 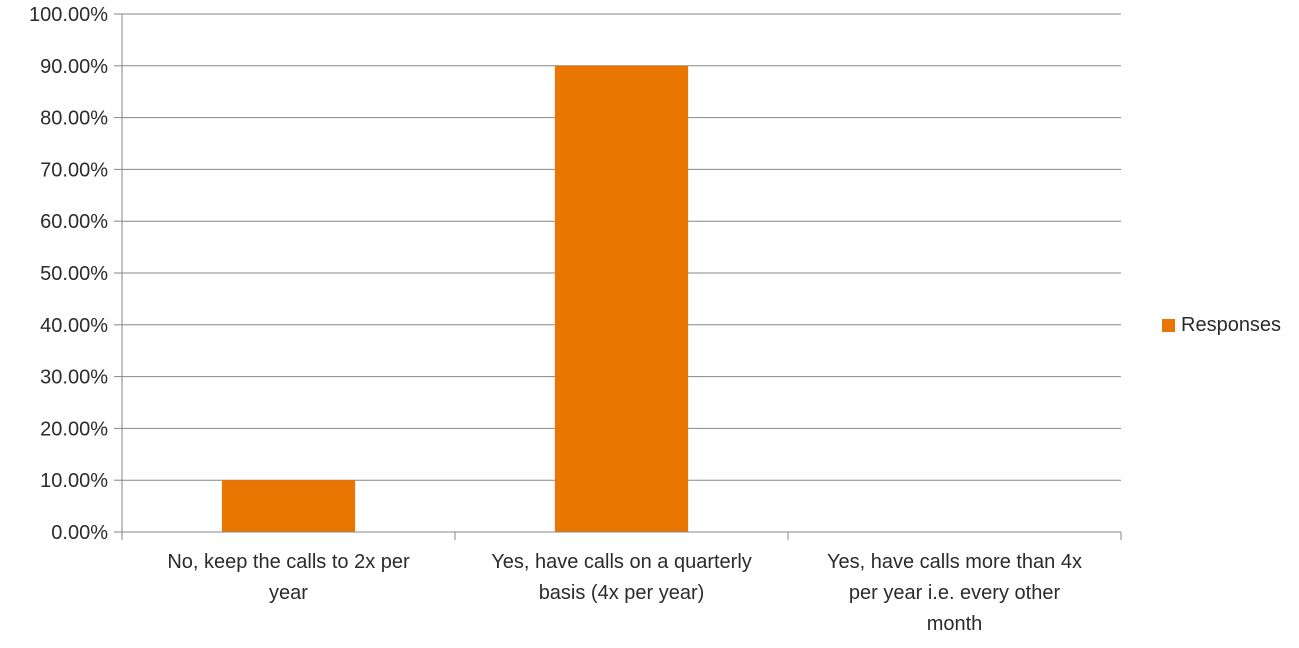 I want to click on y-tick-label: 20.00%, so click(x=74, y=429).